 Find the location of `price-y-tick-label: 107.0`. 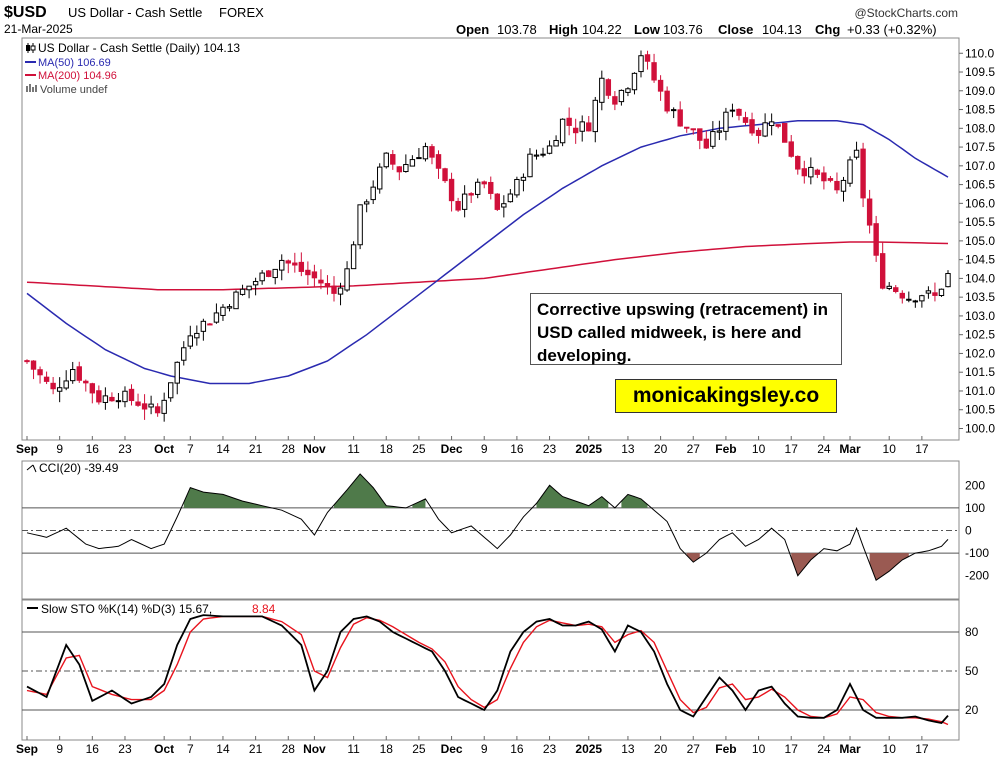

price-y-tick-label: 107.0 is located at coordinates (980, 166).